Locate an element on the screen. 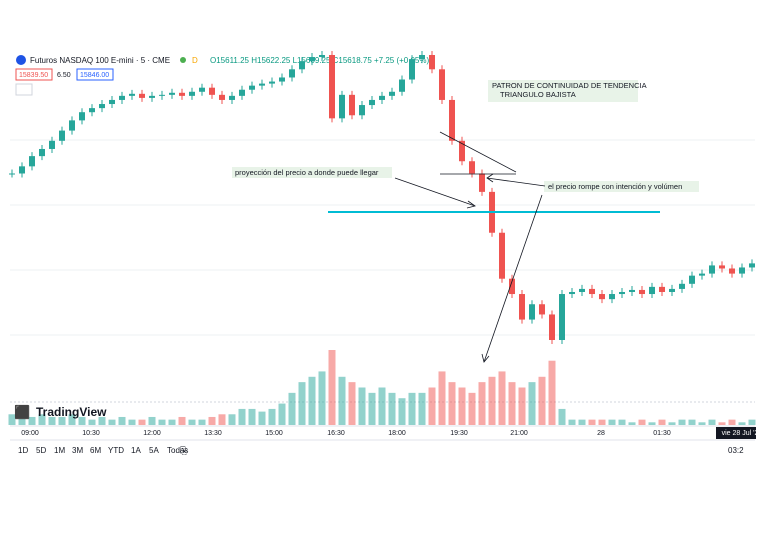 This screenshot has height=548, width=768. arrows is located at coordinates (470, 268).